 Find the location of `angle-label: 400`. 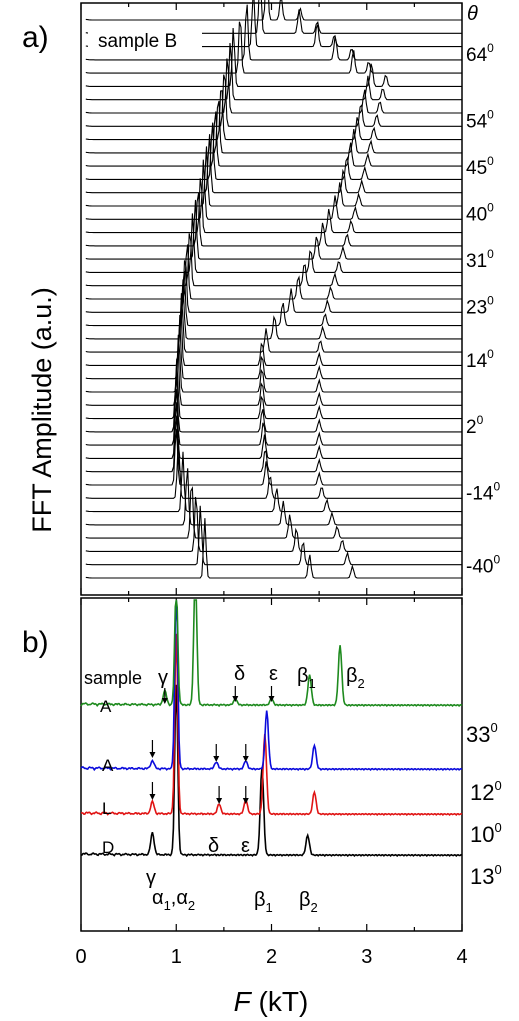

angle-label: 400 is located at coordinates (480, 213).